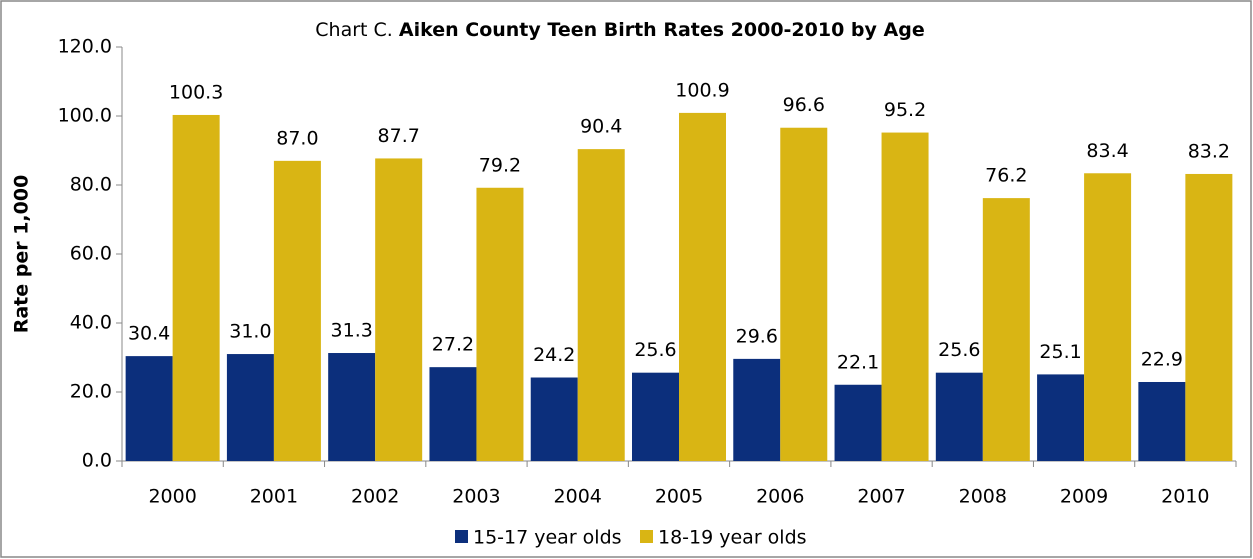 The width and height of the screenshot is (1253, 559). Describe the element at coordinates (554, 355) in the screenshot. I see `value-label: 24.2` at that location.